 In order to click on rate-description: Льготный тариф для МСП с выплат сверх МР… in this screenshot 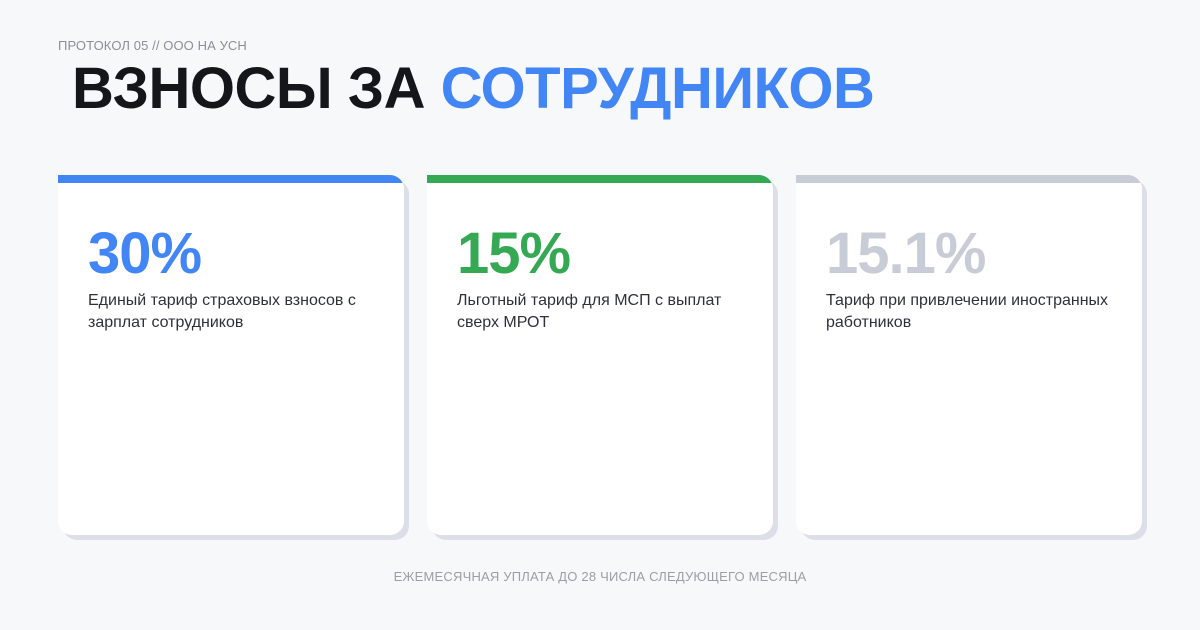, I will do `click(589, 311)`.